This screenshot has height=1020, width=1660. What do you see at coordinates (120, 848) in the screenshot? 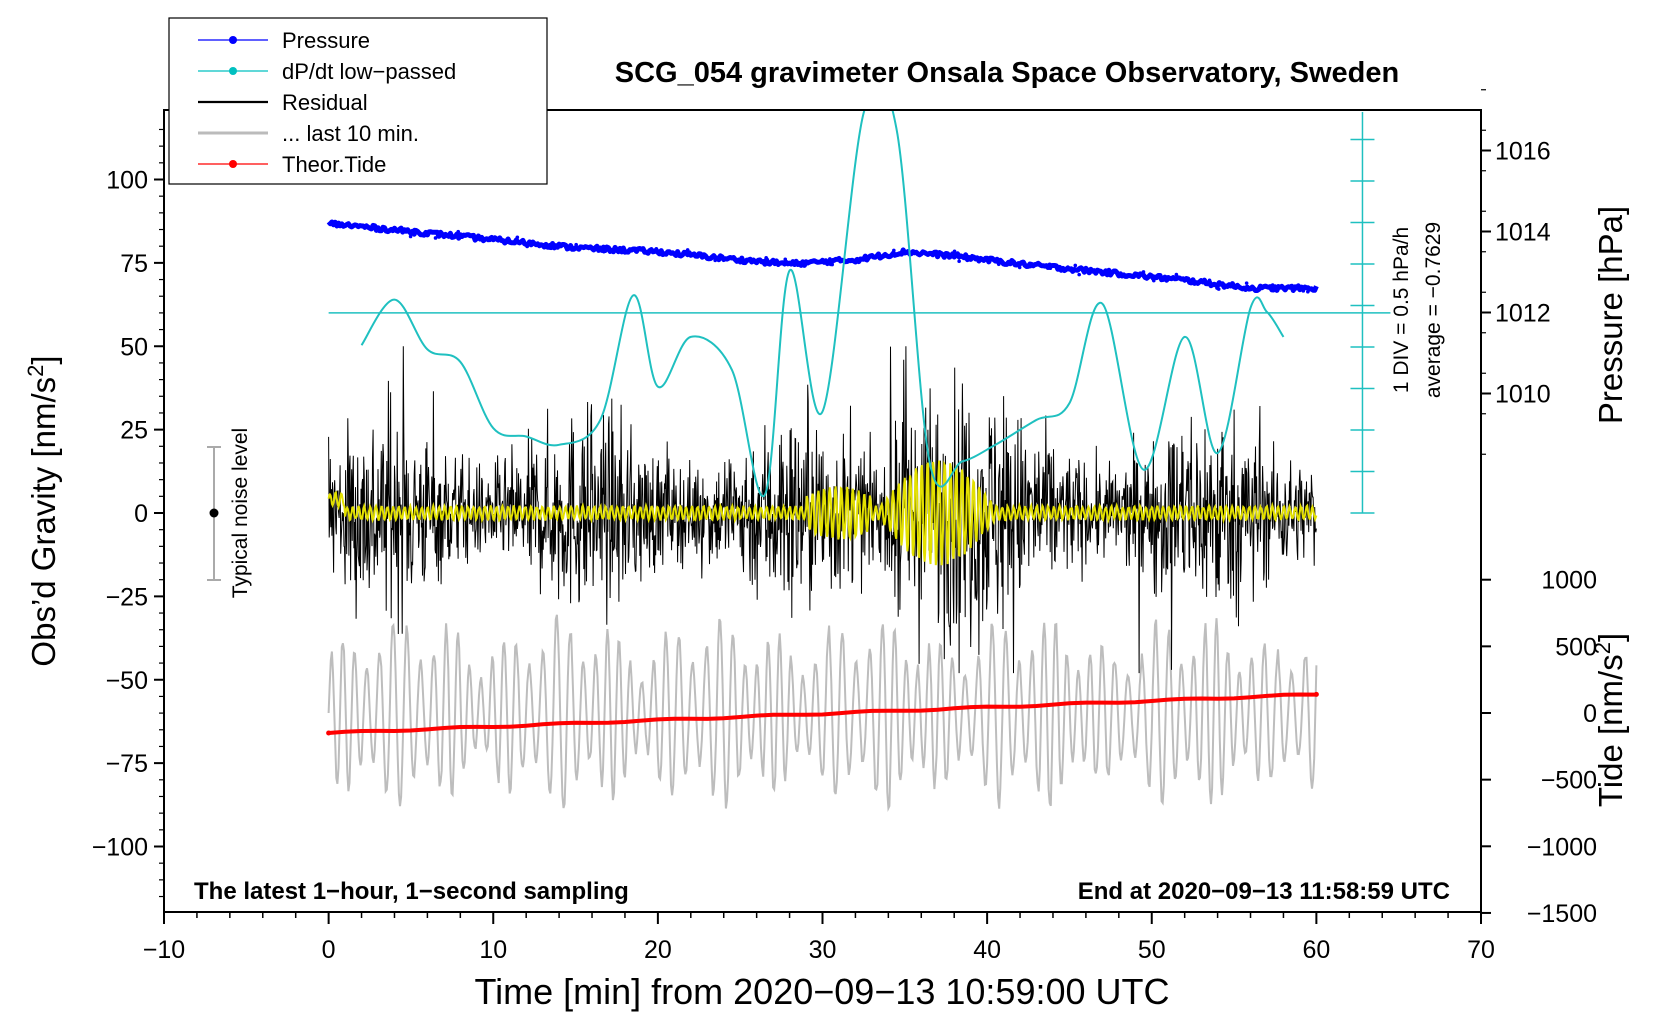
I see `y-tick-label: −100` at bounding box center [120, 848].